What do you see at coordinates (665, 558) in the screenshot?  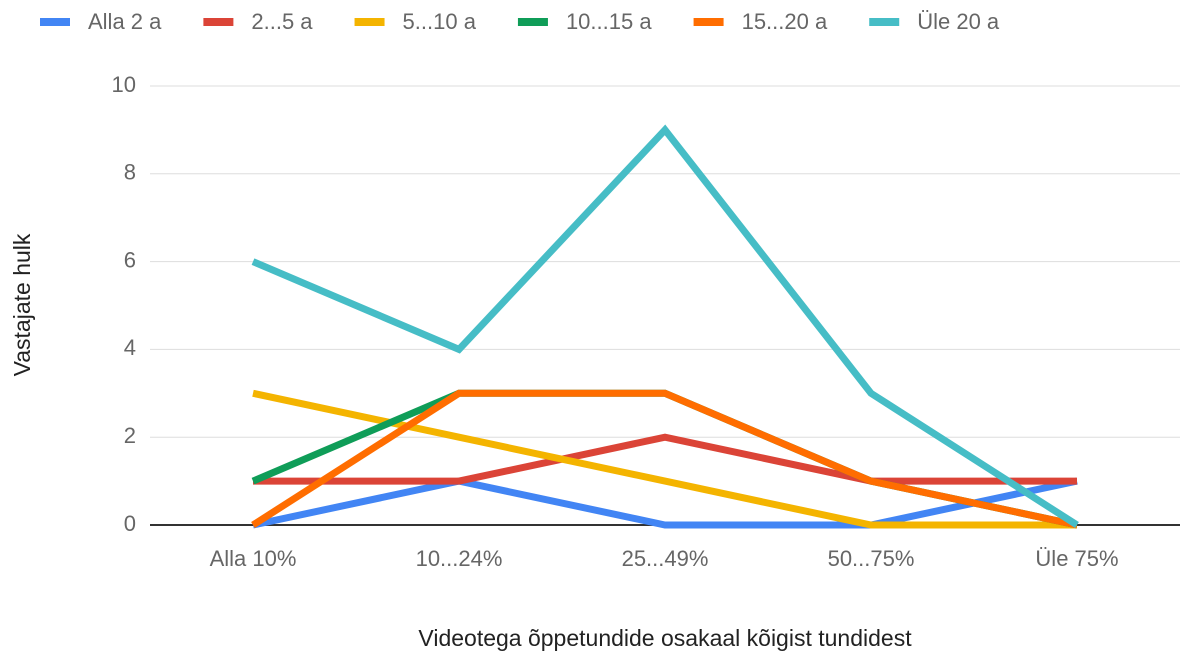 I see `x-tick-label: 25...49%` at bounding box center [665, 558].